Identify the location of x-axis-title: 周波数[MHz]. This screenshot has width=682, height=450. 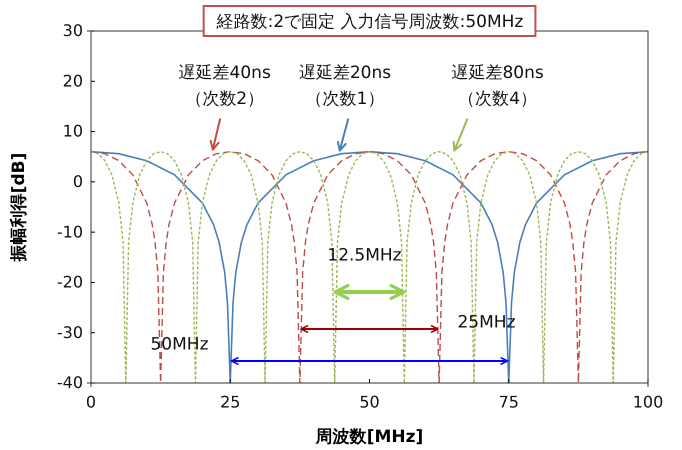
(369, 437).